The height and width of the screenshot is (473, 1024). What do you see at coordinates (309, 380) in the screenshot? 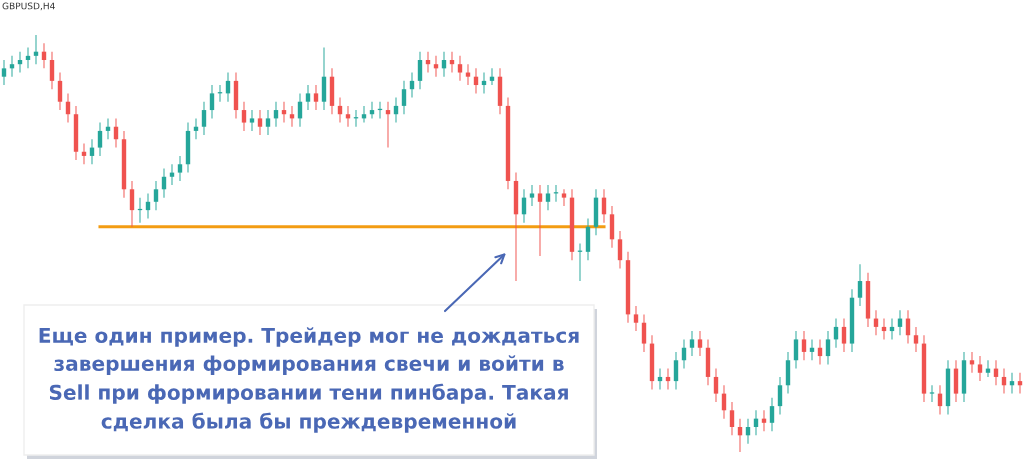
I see `annotation: Еще один пример. Трейдер мог не дождаться завершения формирования свечи и войти в Sell при формировании тени пинбара. Такая сделка была бы преждевременной` at bounding box center [309, 380].